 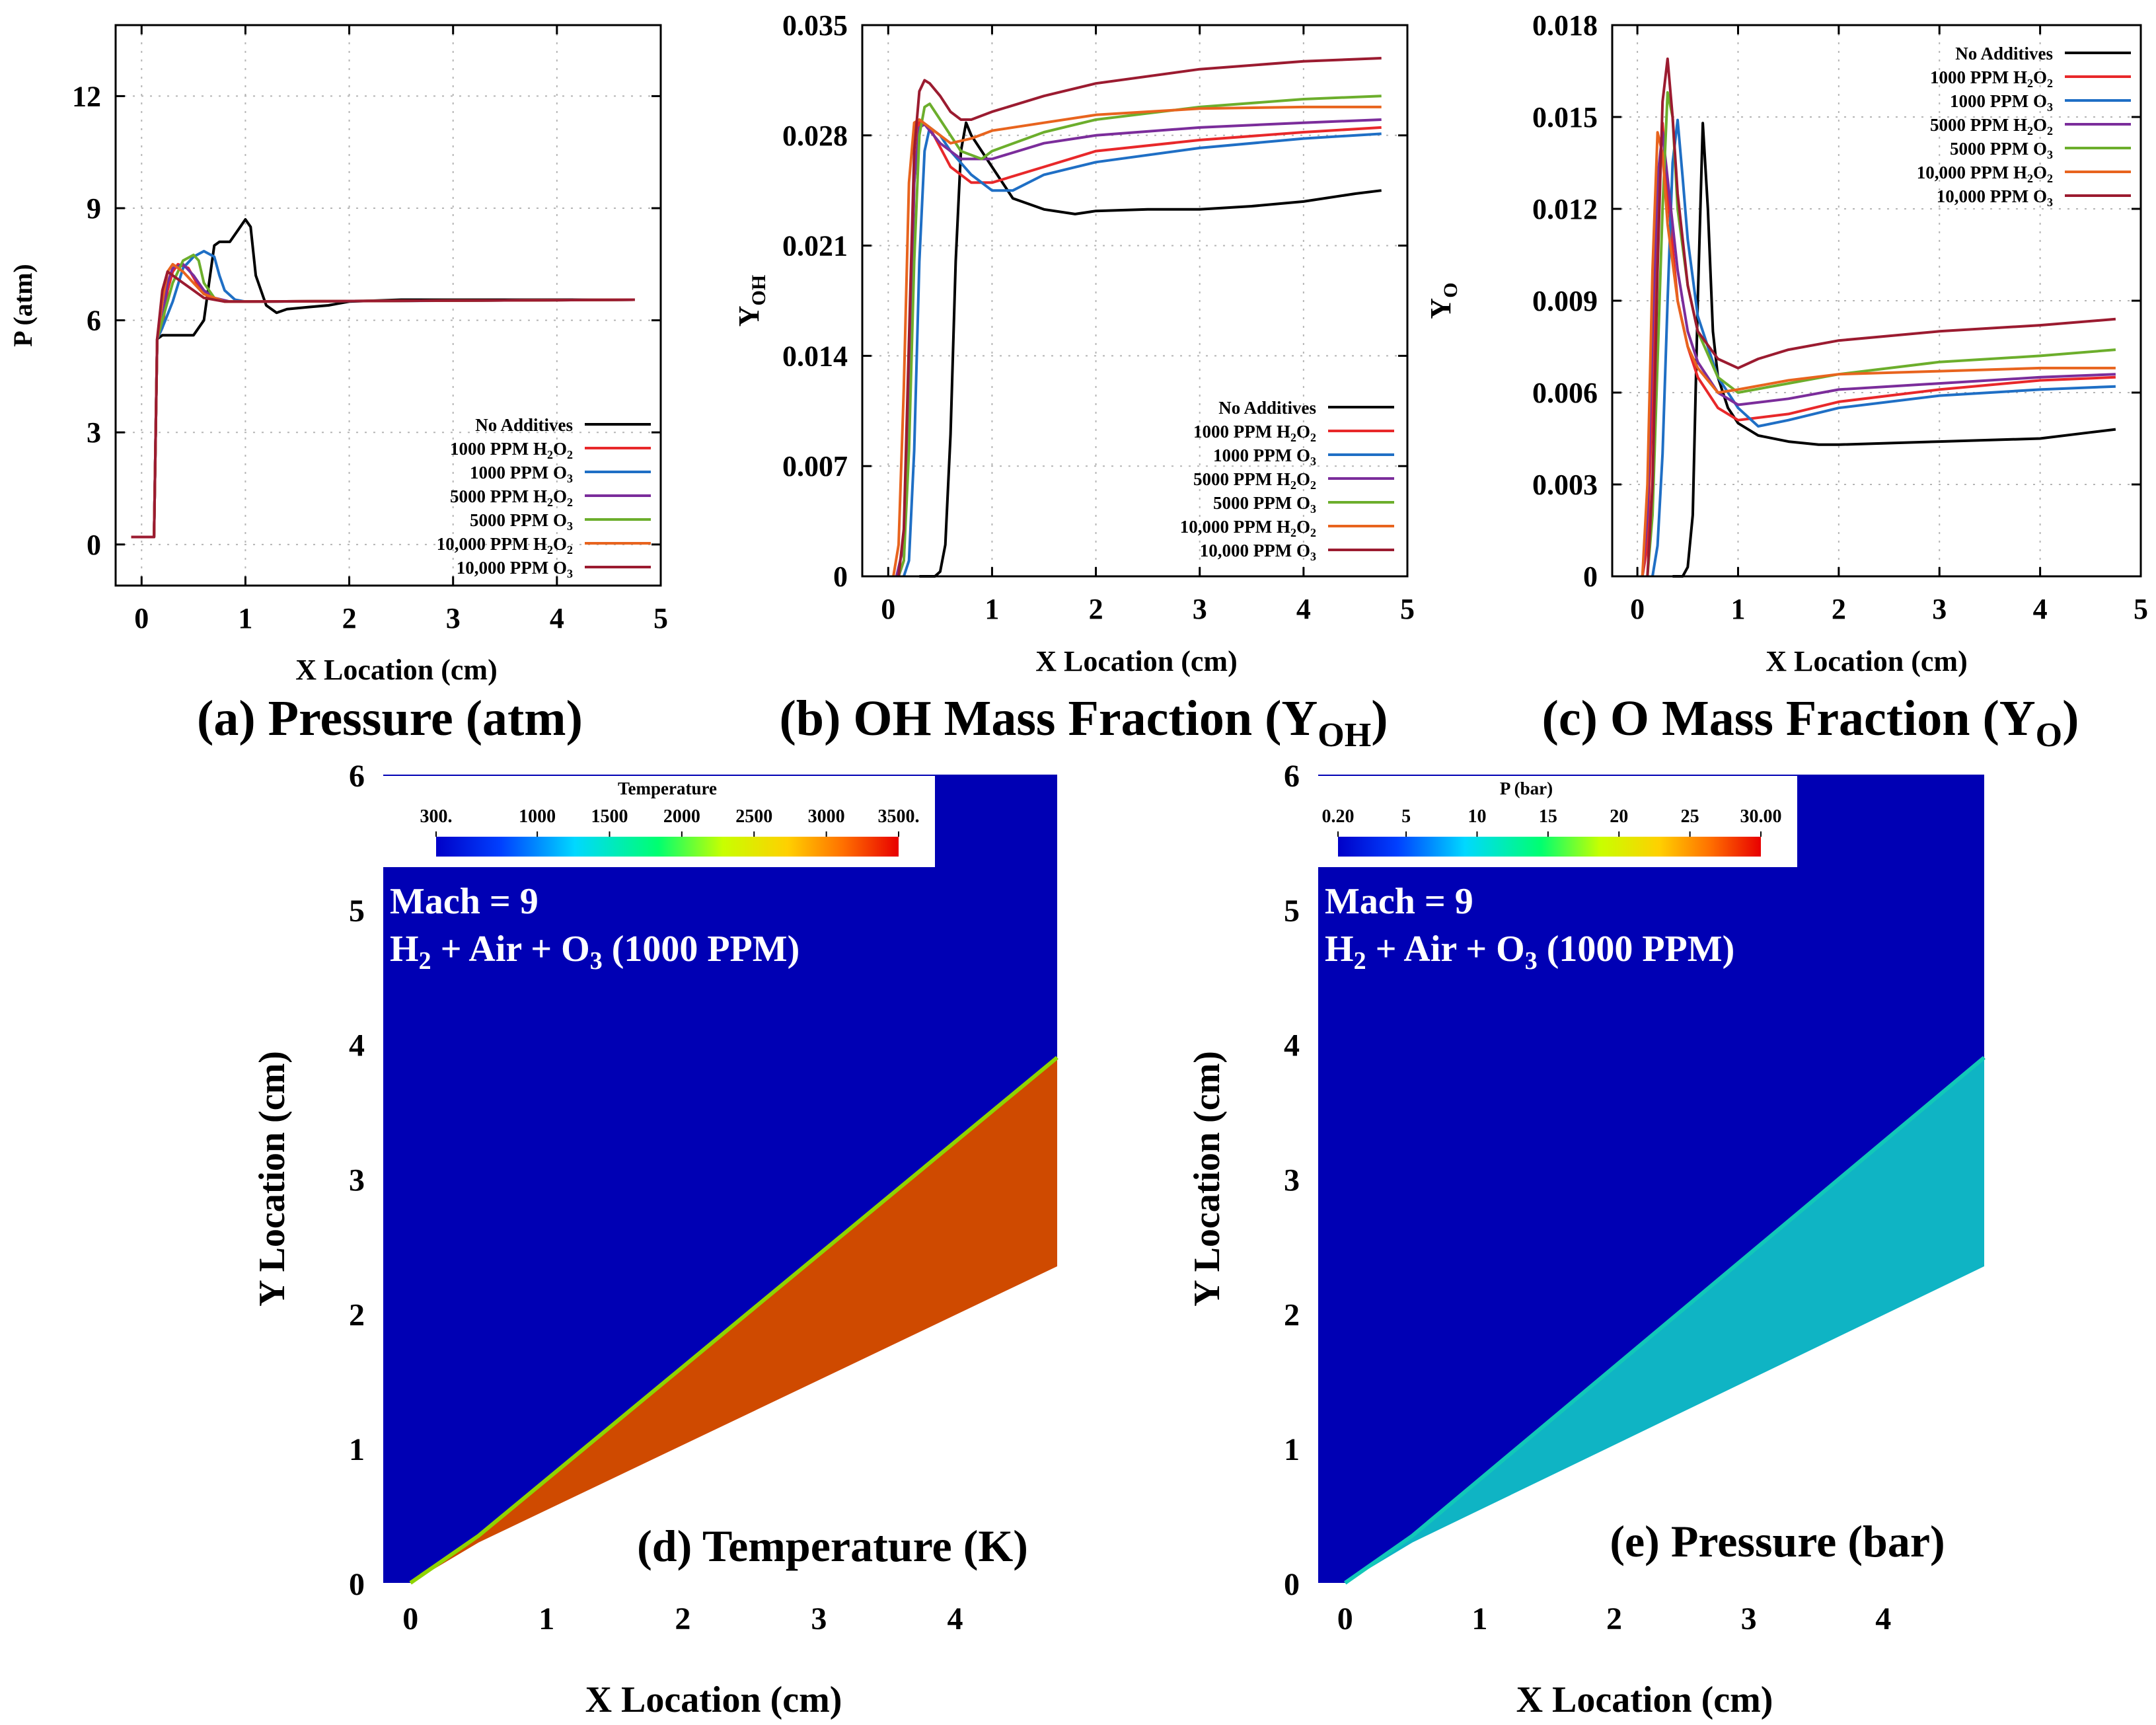 I want to click on legend-entry: 1000 PPM O3, so click(x=2001, y=102).